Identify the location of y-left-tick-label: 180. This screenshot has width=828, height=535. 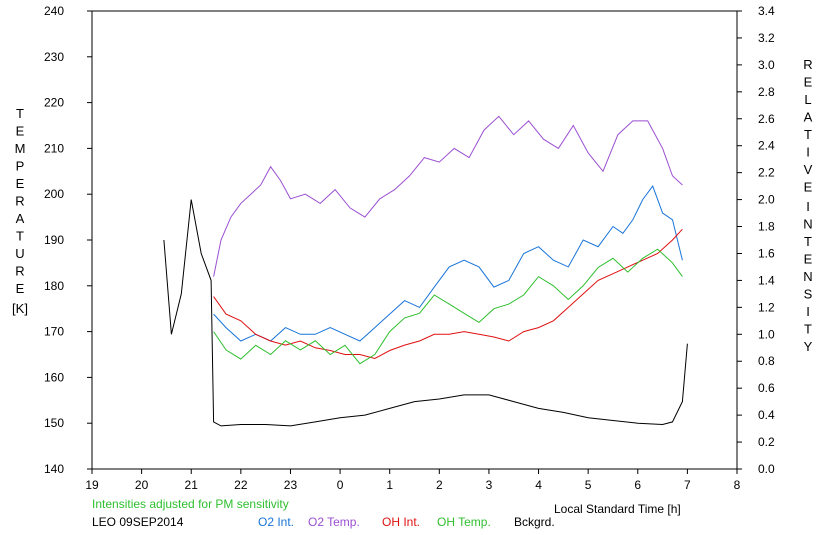
(54, 286).